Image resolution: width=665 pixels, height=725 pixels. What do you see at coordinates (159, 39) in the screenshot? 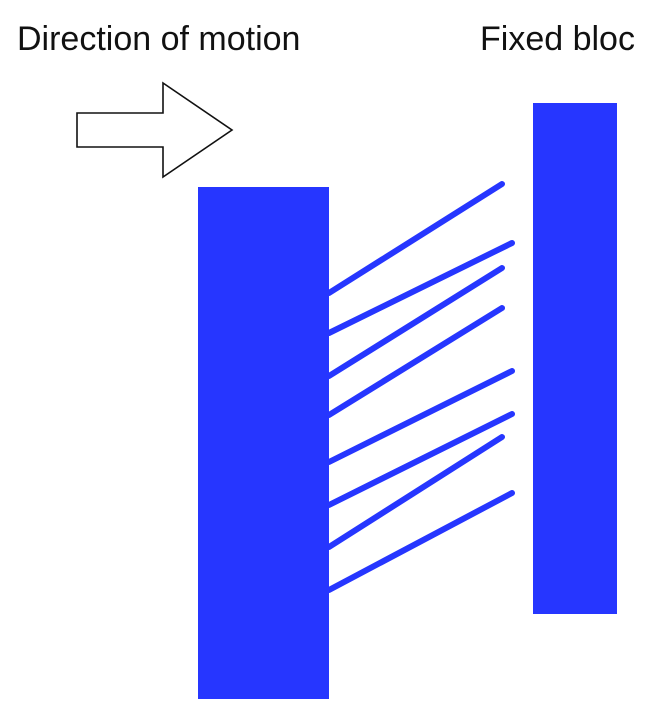
I see `direction-of-motion-label: Direction of motion` at bounding box center [159, 39].